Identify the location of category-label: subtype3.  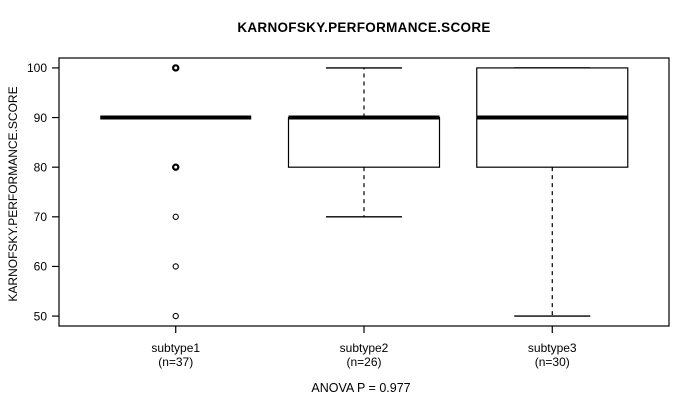
(552, 348).